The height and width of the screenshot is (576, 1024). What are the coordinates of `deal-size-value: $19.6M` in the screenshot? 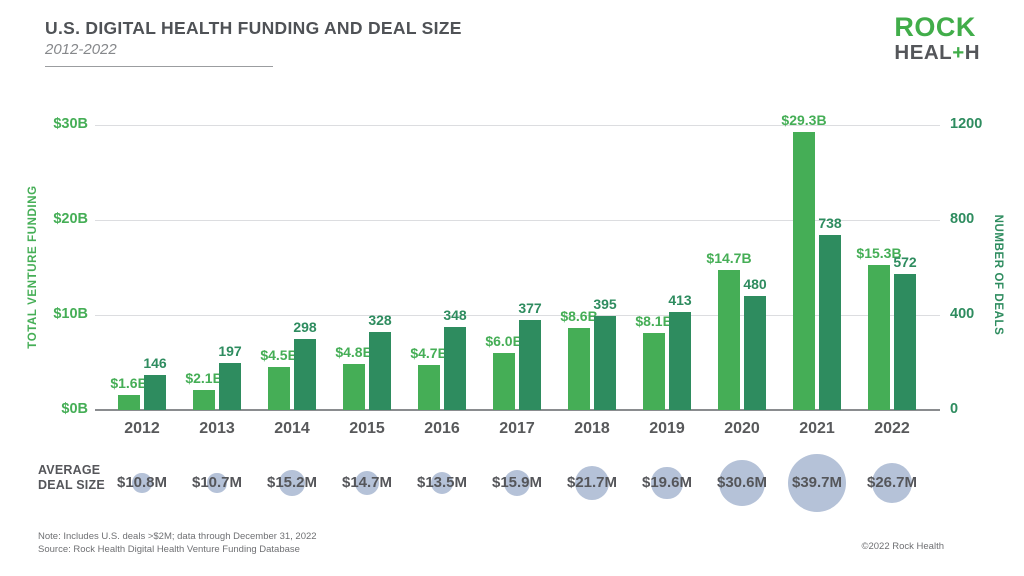 It's located at (667, 482).